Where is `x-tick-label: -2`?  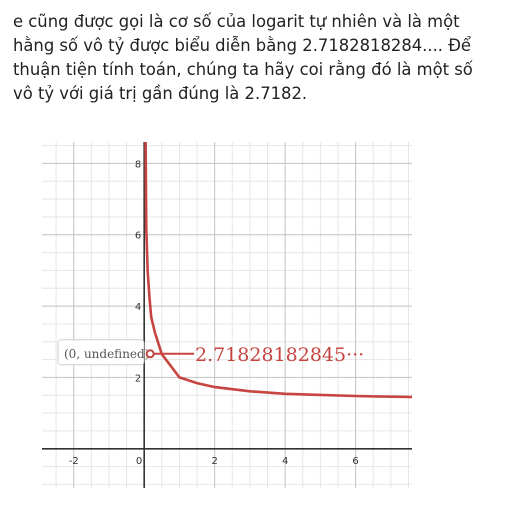 x-tick-label: -2 is located at coordinates (74, 461).